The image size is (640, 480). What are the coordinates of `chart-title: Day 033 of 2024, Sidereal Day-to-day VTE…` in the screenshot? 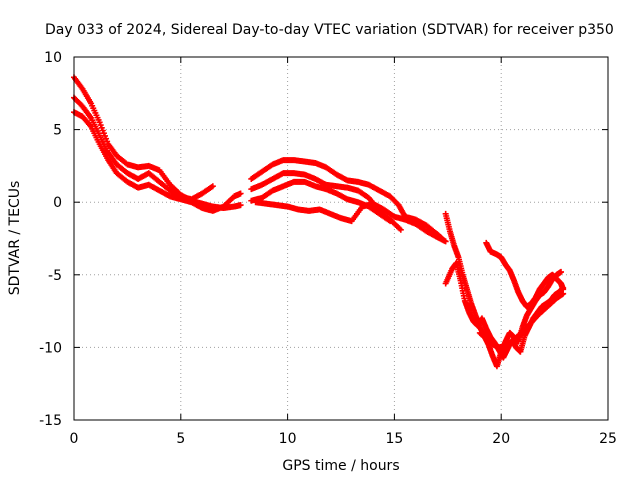 It's located at (329, 30).